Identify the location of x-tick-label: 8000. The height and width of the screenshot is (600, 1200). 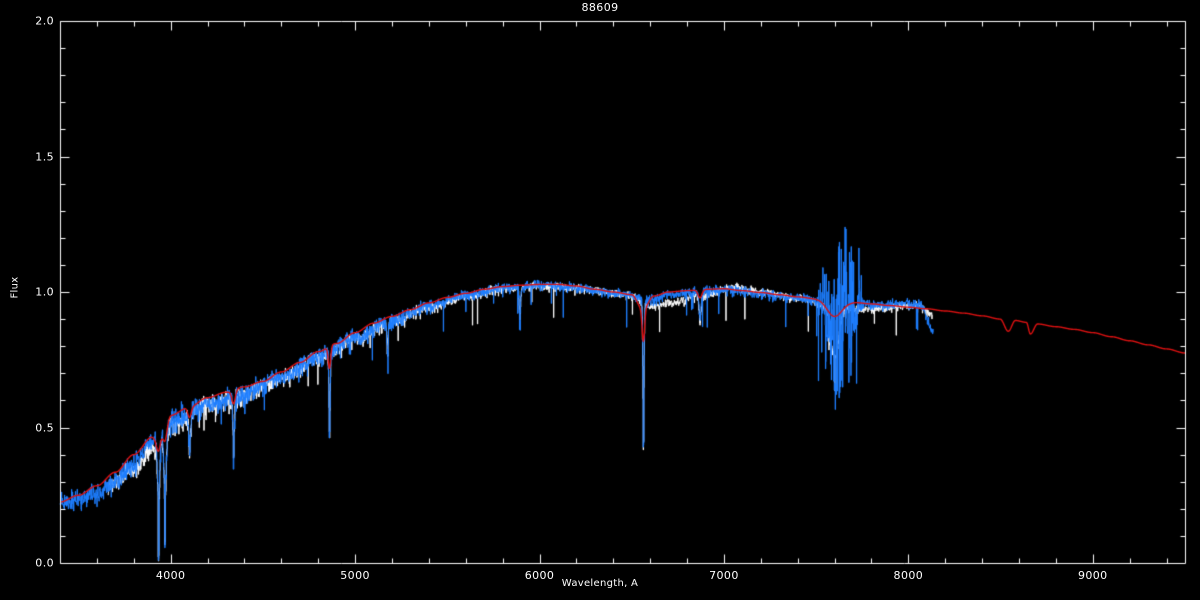
(908, 575).